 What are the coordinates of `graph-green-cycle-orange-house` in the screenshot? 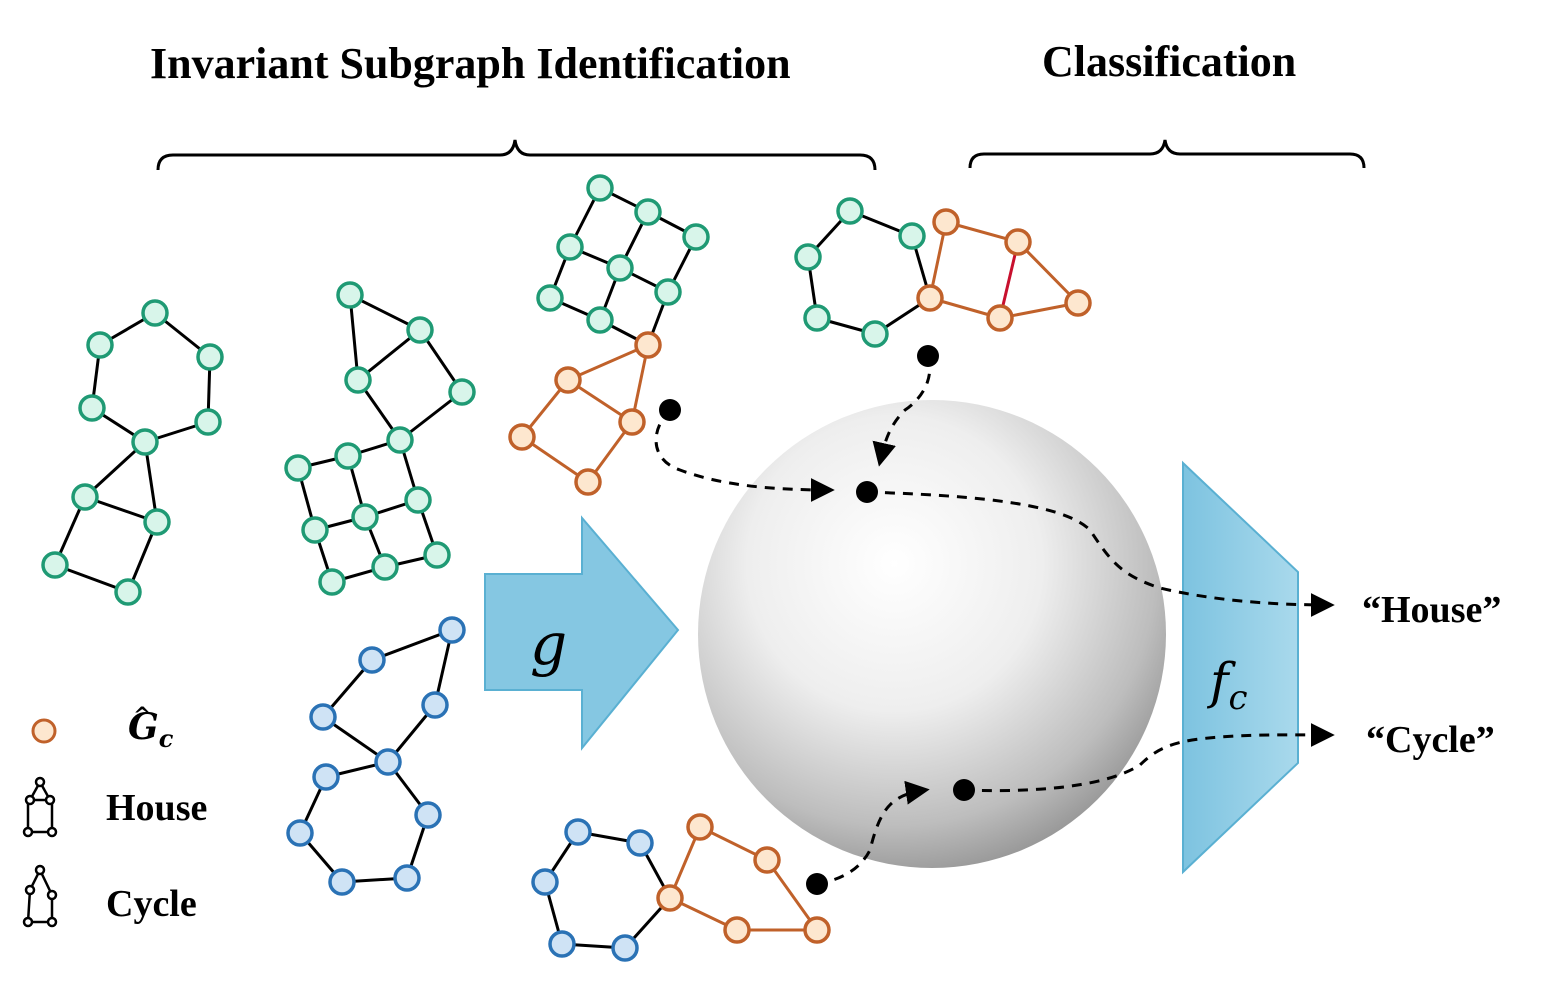 It's located at (943, 272).